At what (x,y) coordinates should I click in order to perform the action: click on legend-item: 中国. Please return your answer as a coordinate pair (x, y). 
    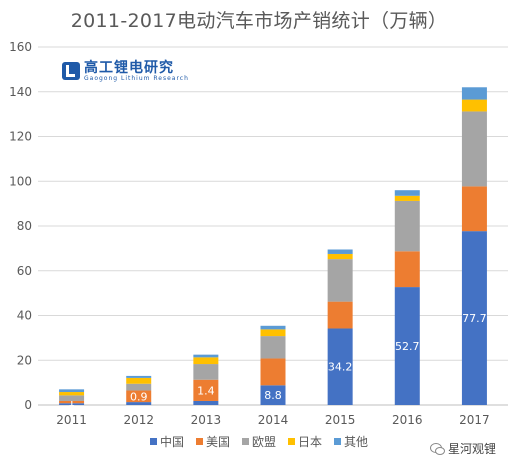
    Looking at the image, I should click on (166, 441).